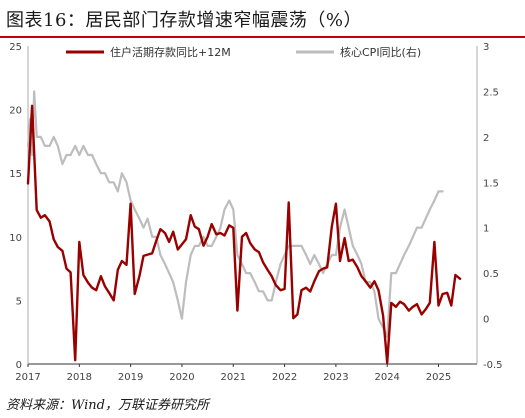 Image resolution: width=525 pixels, height=418 pixels. What do you see at coordinates (170, 52) in the screenshot?
I see `legend-label: 住户活期存款同比+12M` at bounding box center [170, 52].